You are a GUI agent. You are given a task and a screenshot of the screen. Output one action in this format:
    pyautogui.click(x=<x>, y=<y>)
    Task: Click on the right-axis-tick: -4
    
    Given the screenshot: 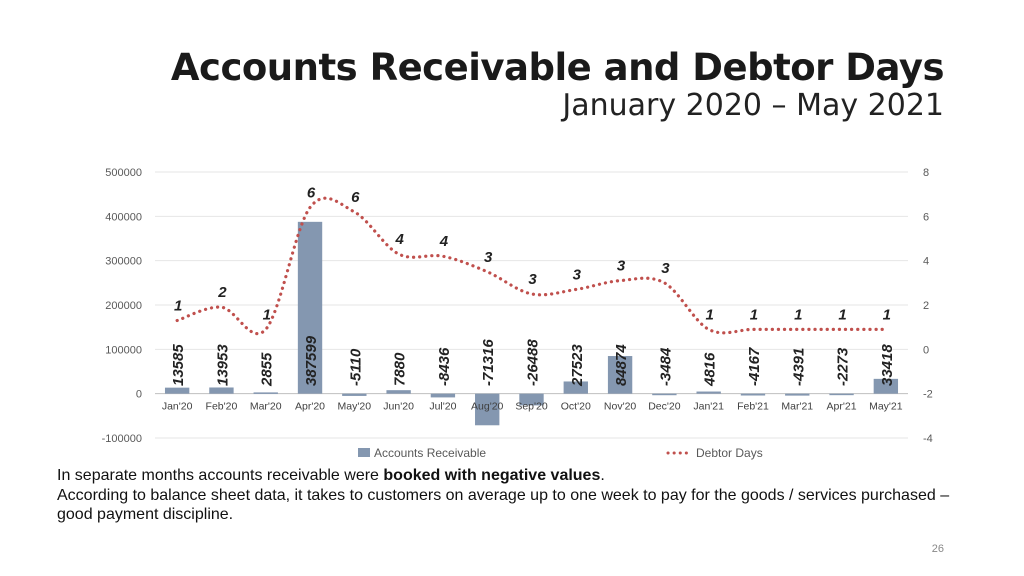 What is the action you would take?
    pyautogui.click(x=928, y=439)
    